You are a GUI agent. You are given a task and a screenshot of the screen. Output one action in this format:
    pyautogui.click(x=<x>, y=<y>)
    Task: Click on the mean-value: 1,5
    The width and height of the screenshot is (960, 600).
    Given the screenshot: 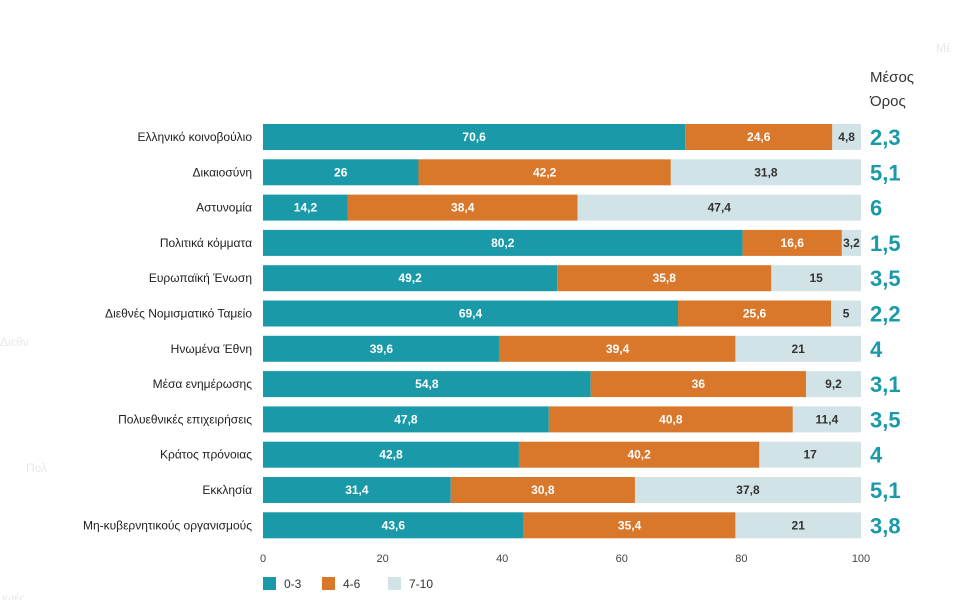 What is the action you would take?
    pyautogui.click(x=885, y=243)
    